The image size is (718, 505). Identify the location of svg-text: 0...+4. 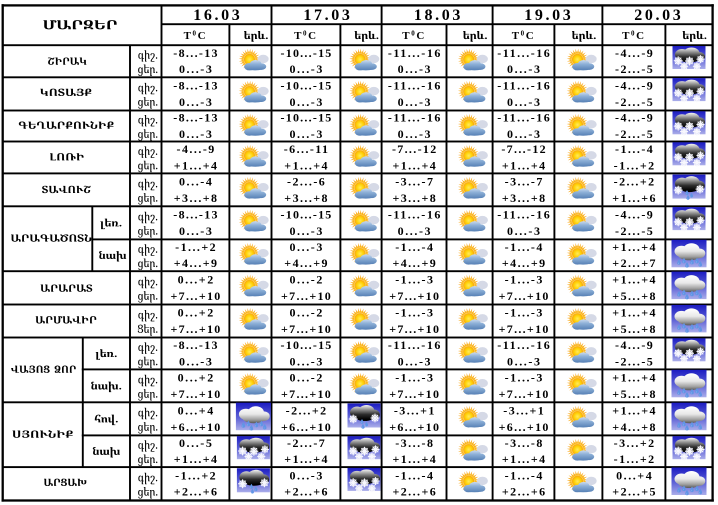
(634, 476).